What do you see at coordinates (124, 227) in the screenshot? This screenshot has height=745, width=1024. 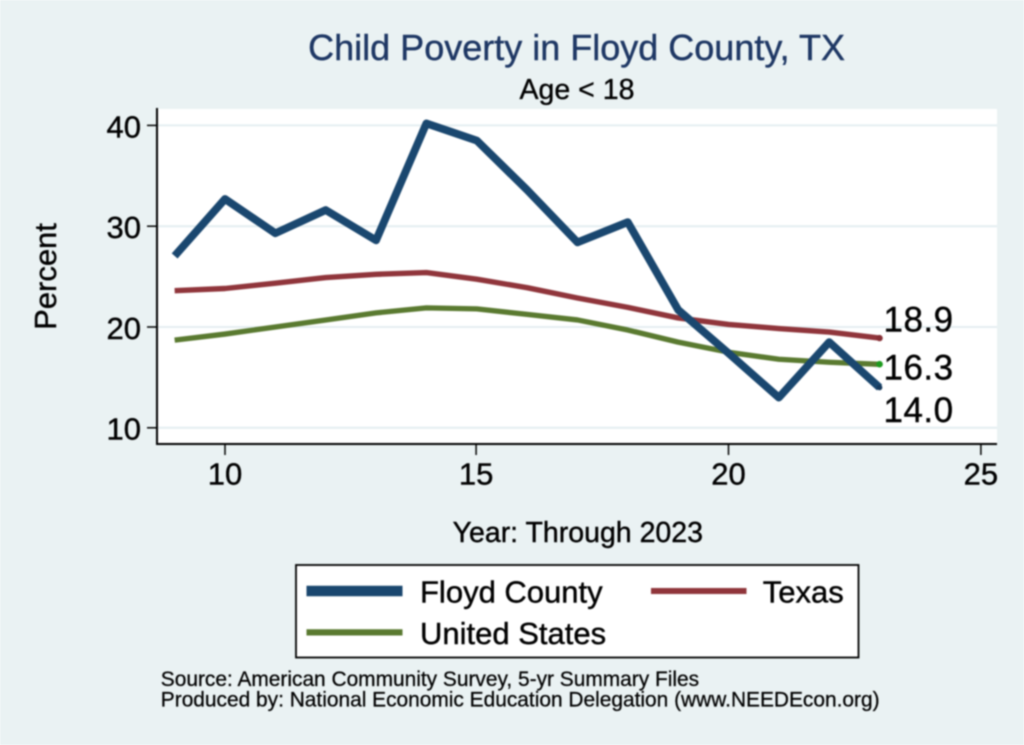 I see `svg-text: 30` at bounding box center [124, 227].